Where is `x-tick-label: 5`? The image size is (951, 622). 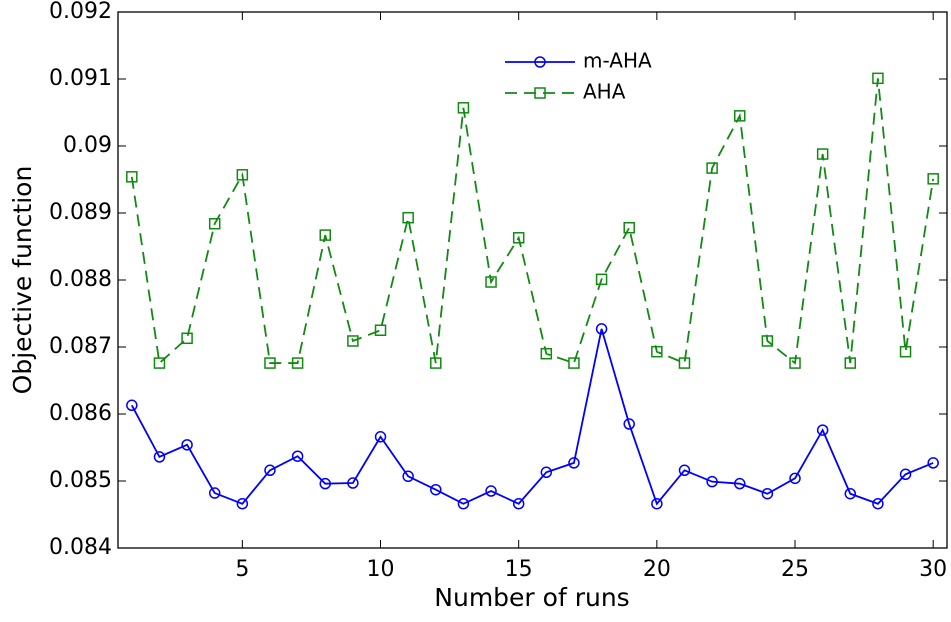 x-tick-label: 5 is located at coordinates (242, 569).